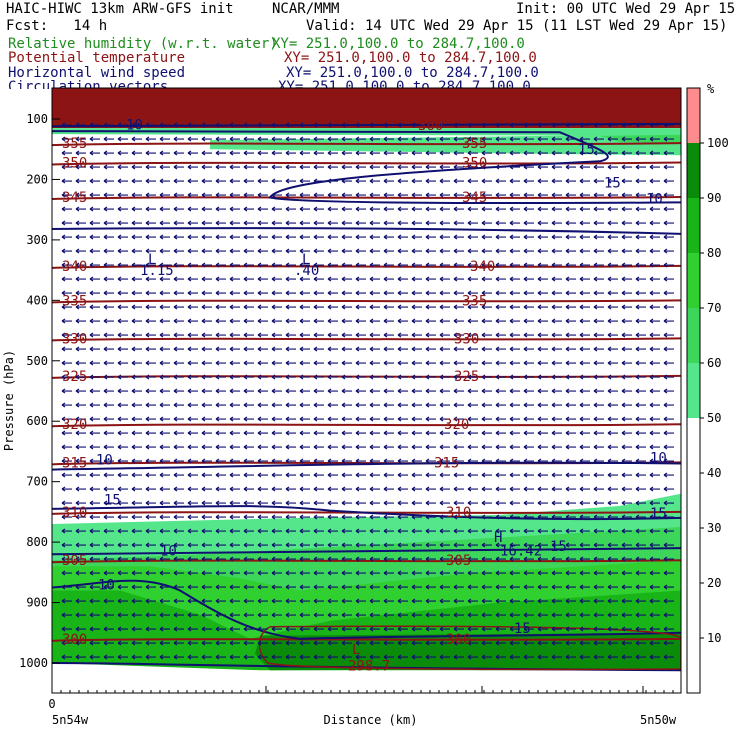 The image size is (740, 740). Describe the element at coordinates (74, 640) in the screenshot. I see `theta-label-left-300: 300` at that location.